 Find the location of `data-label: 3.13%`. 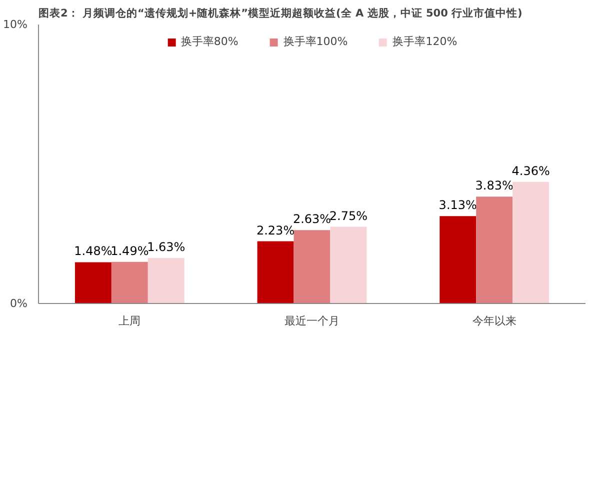

data-label: 3.13% is located at coordinates (457, 205).